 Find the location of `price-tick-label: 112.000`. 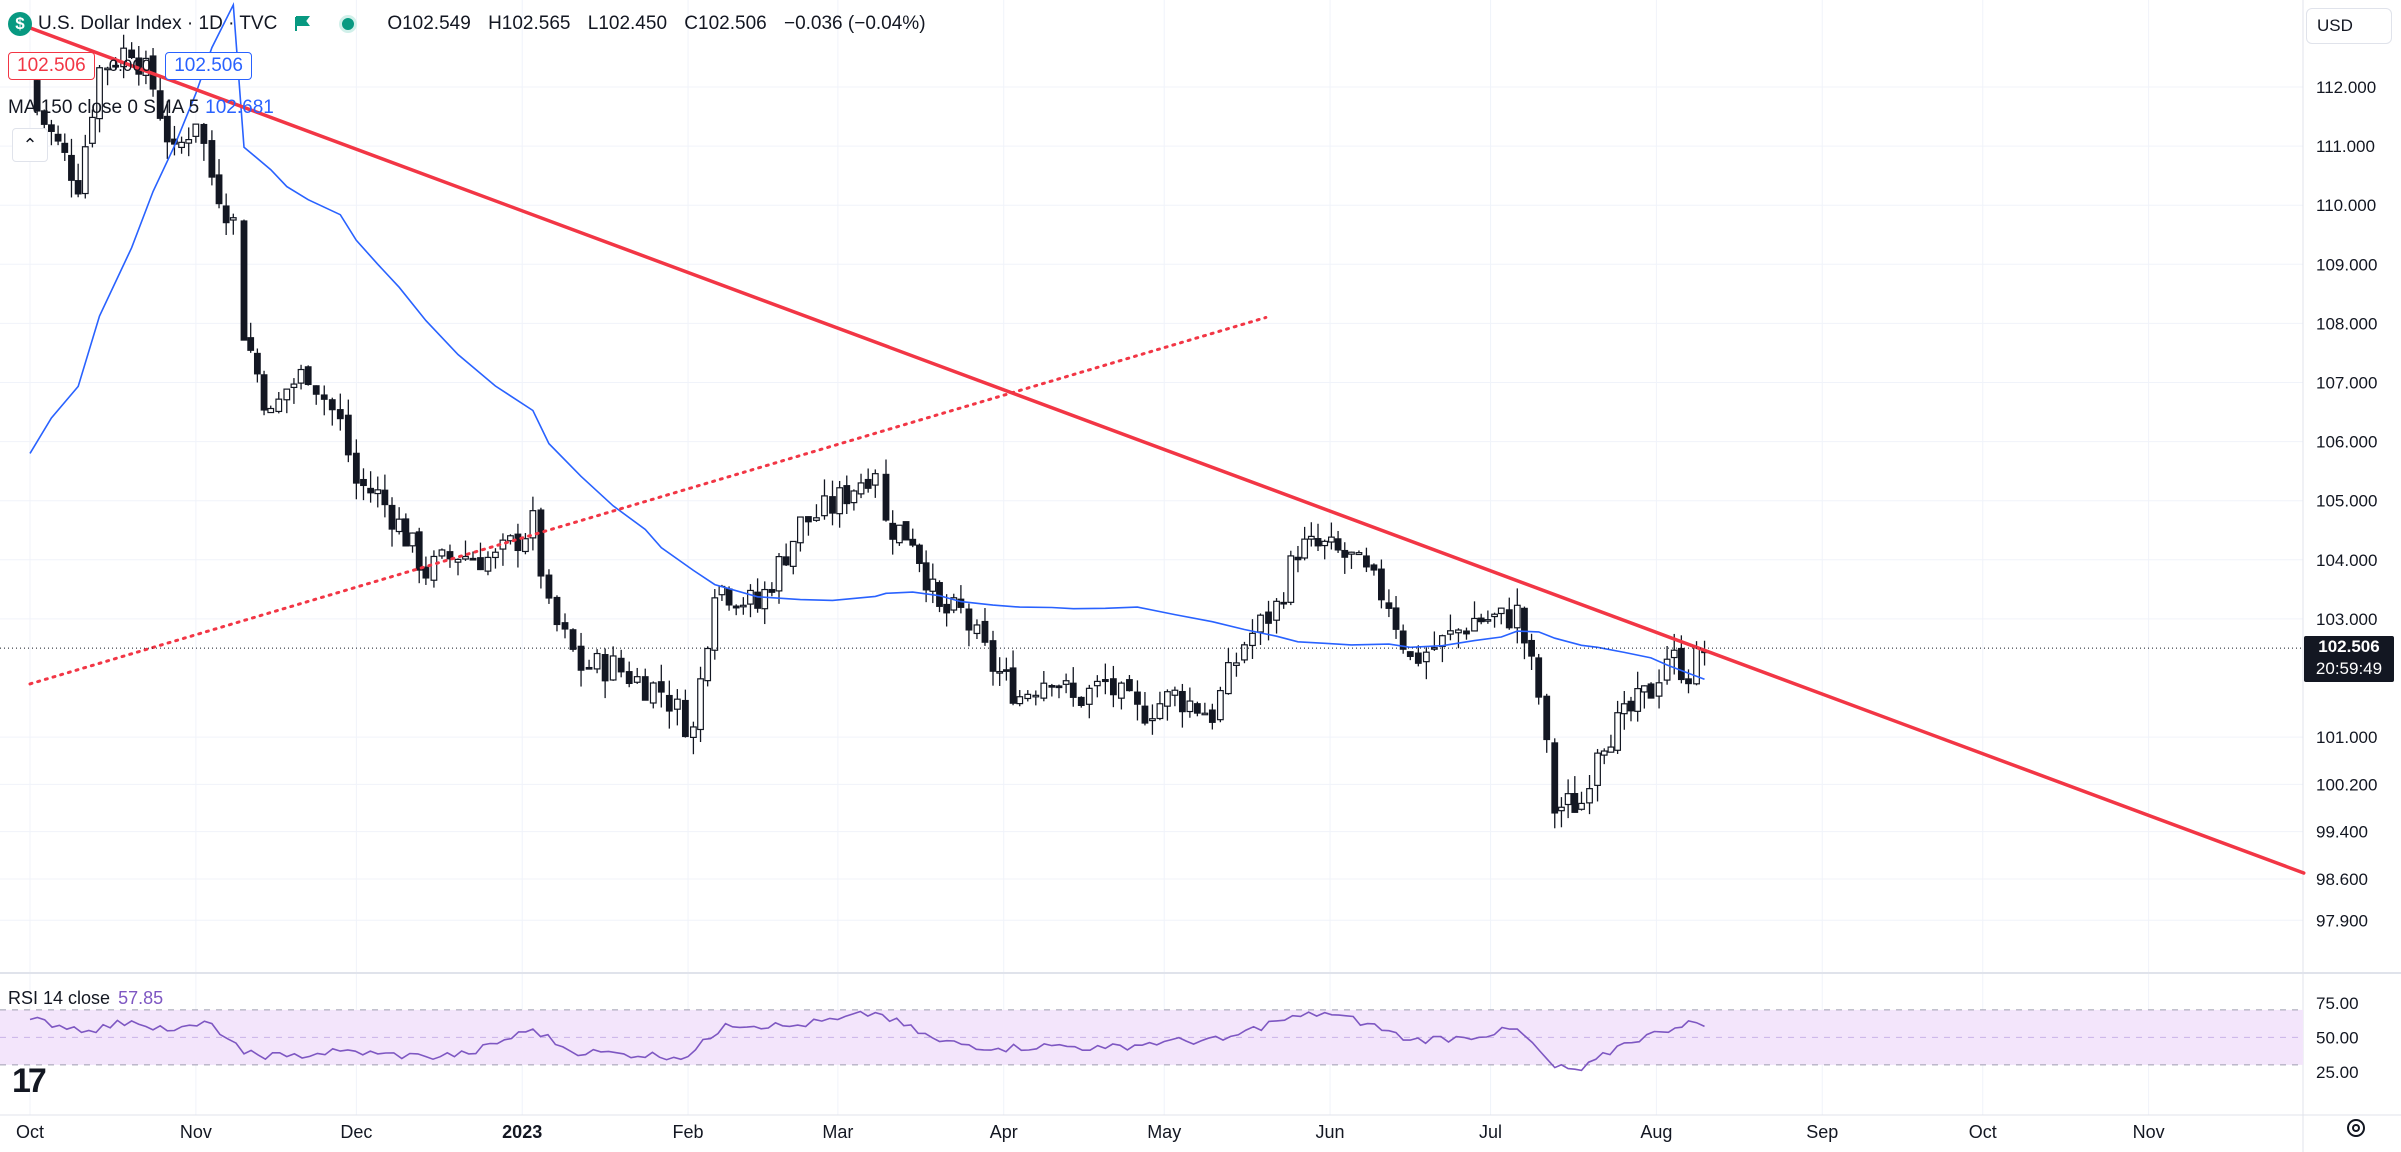

price-tick-label: 112.000 is located at coordinates (2346, 87).